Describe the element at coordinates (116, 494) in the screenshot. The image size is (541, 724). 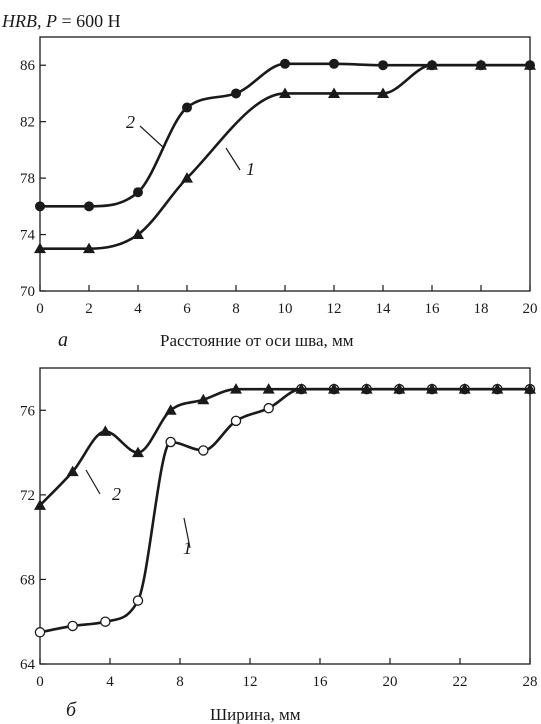
I see `panel-b-series-label-2: 2` at that location.